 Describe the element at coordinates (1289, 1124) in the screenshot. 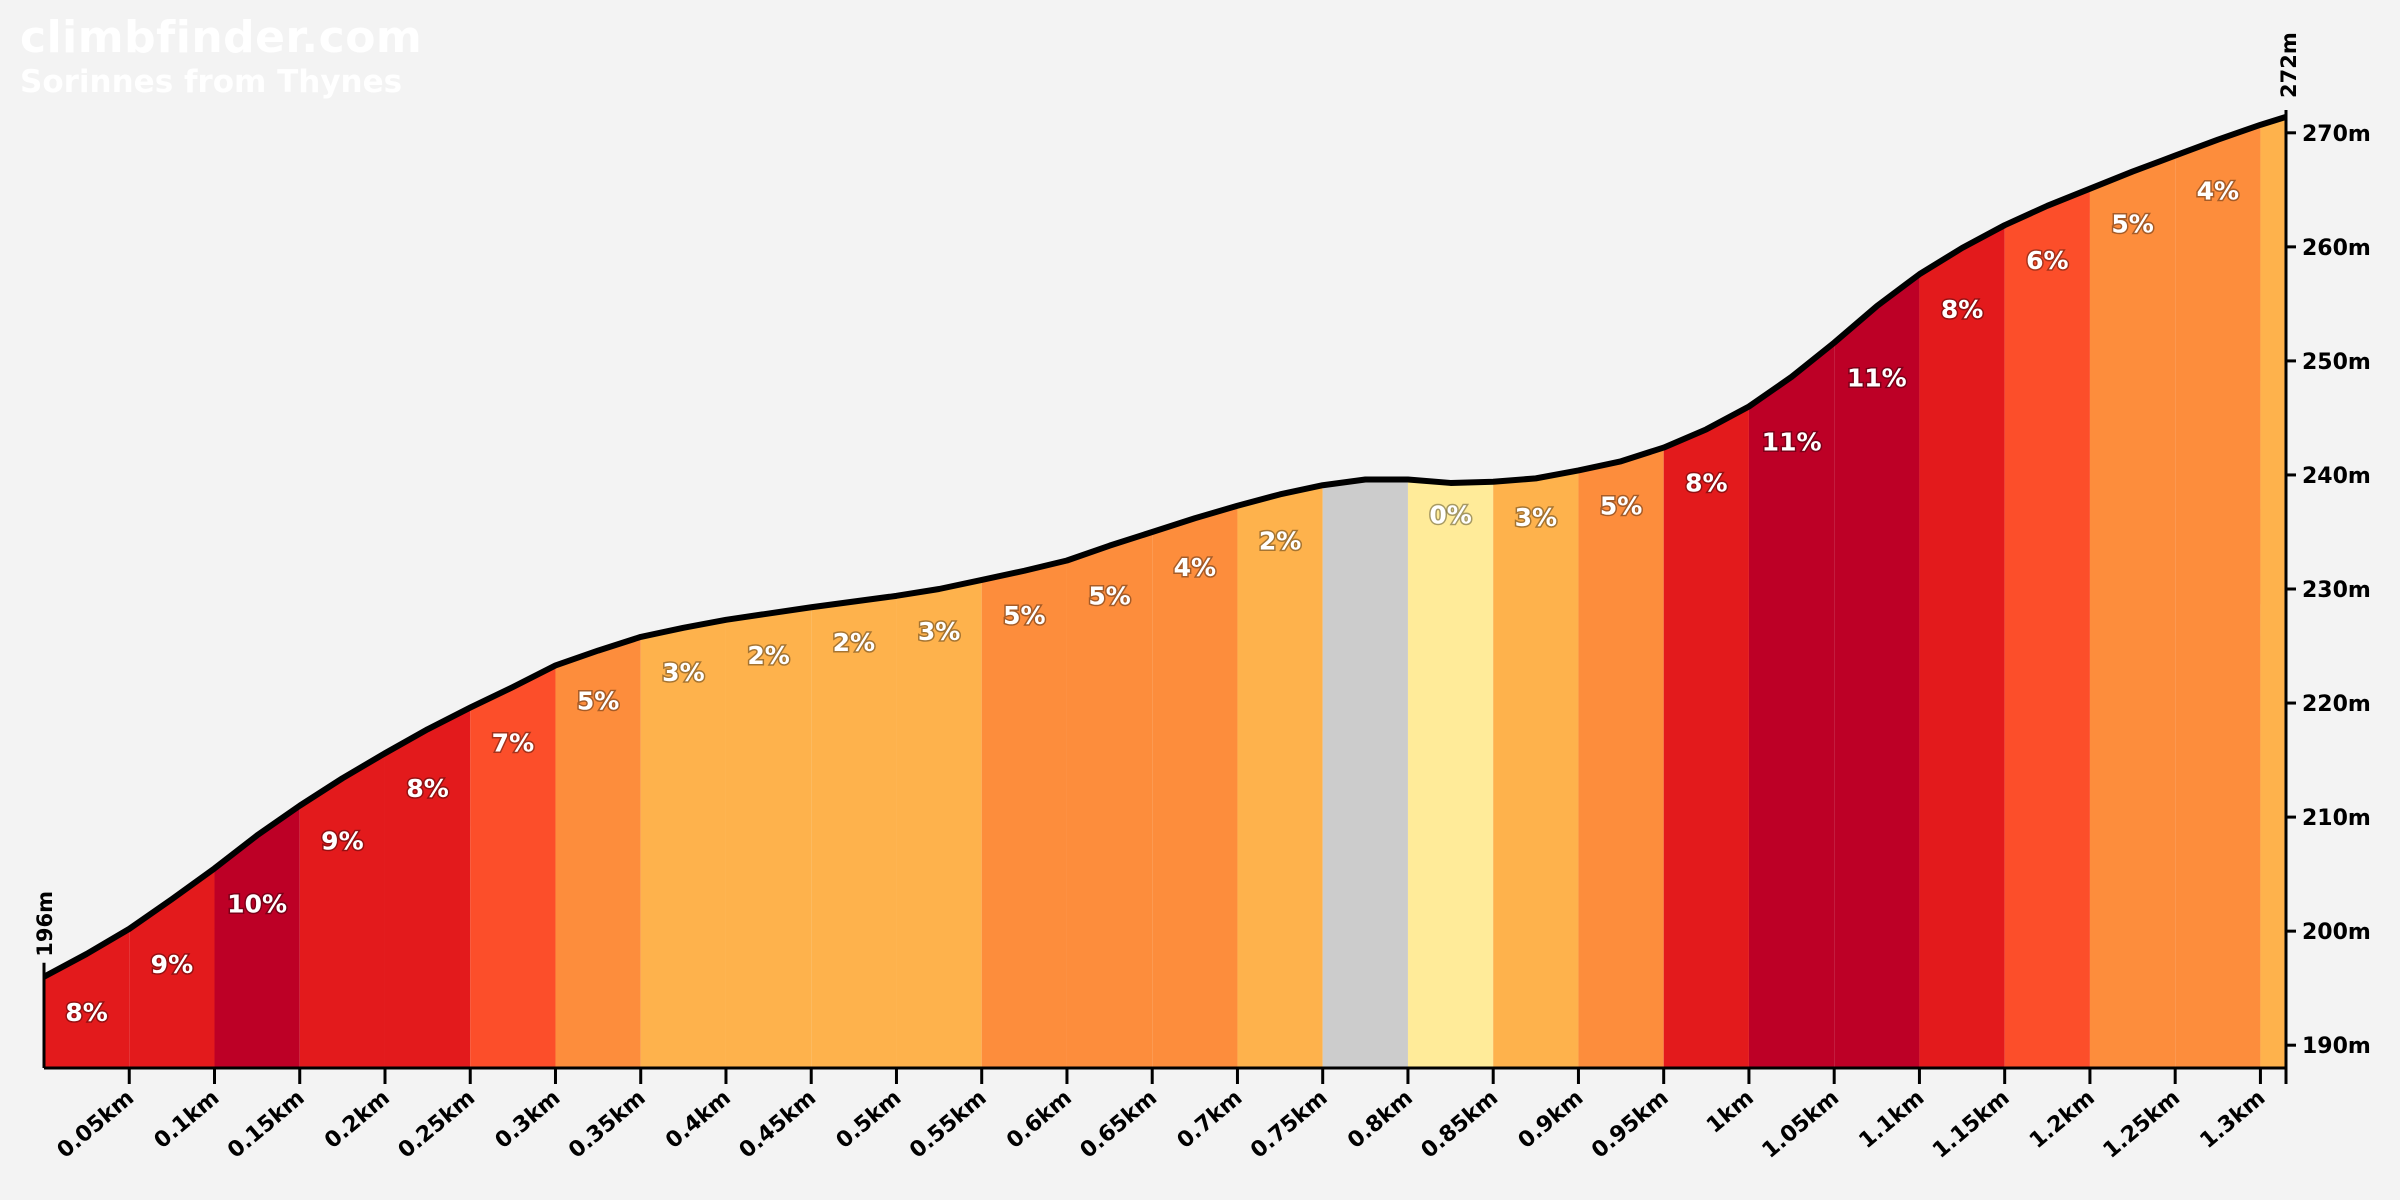

I see `x-tick-label: 0.75km` at that location.